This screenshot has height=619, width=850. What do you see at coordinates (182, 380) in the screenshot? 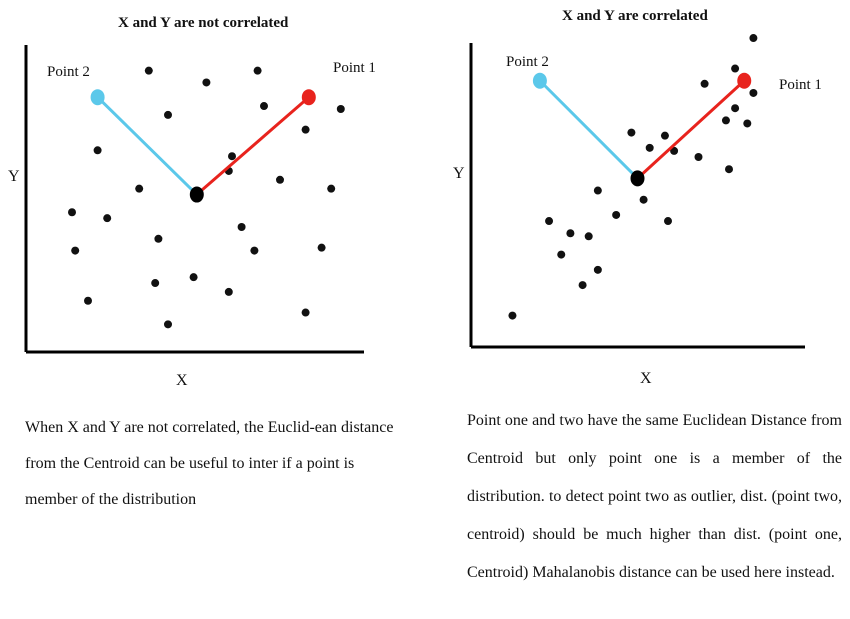
I see `left-x-axis-label: X` at bounding box center [182, 380].